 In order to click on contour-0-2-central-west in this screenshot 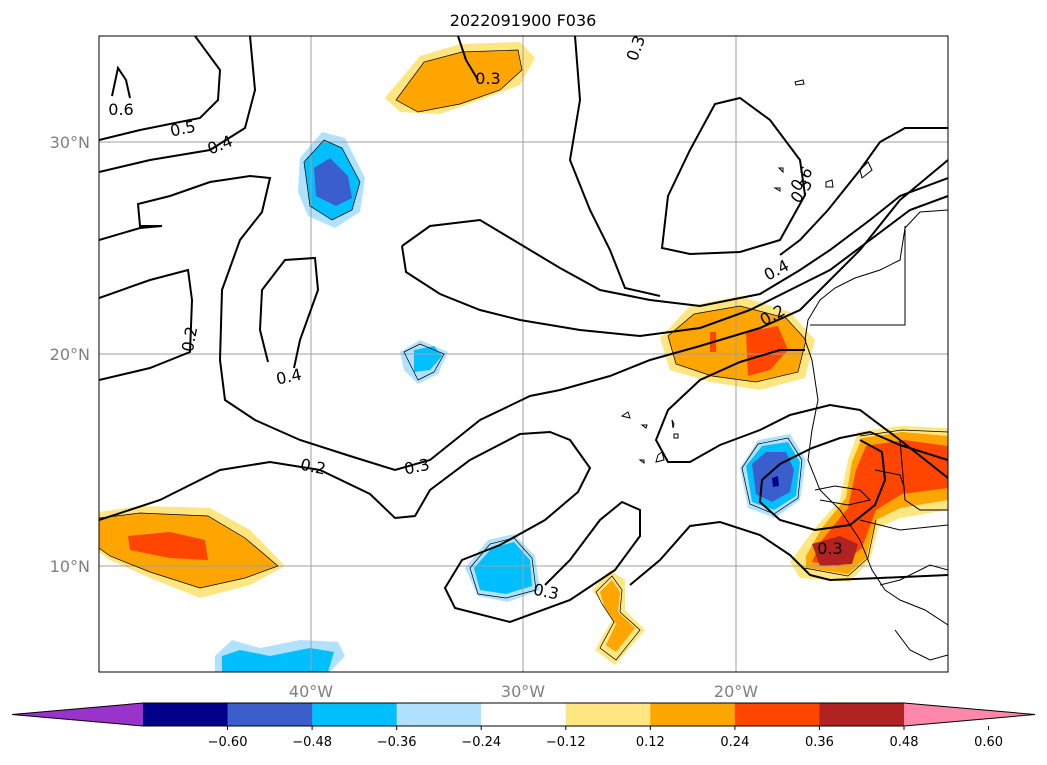, I will do `click(674, 266)`.